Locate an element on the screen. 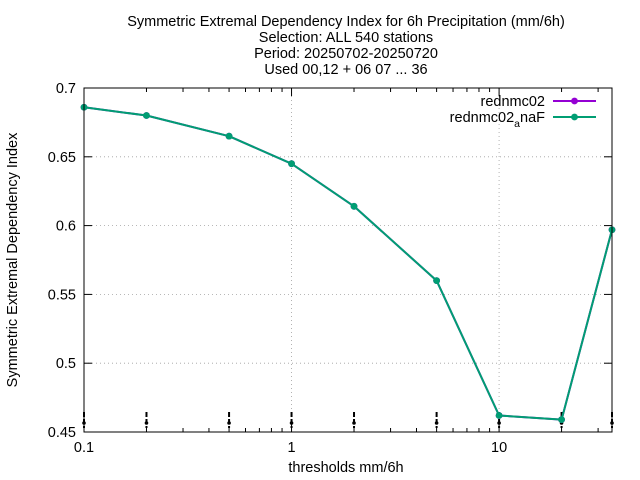  x-tick-label: 0.1 is located at coordinates (84, 448).